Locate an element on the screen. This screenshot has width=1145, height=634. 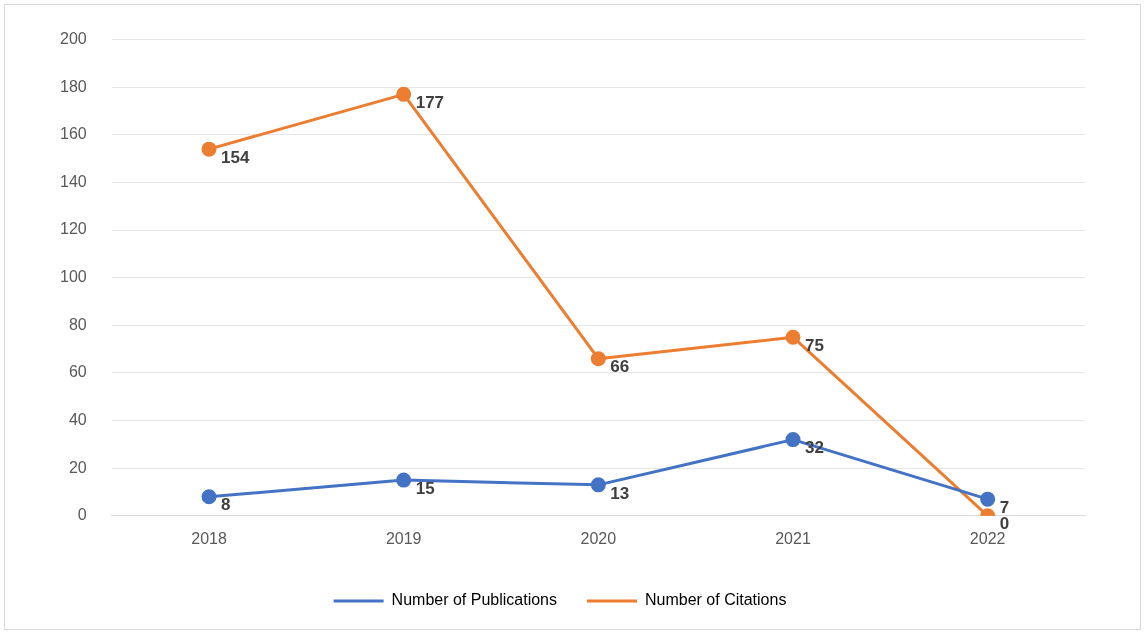
x-tick-label: 2022 is located at coordinates (987, 538).